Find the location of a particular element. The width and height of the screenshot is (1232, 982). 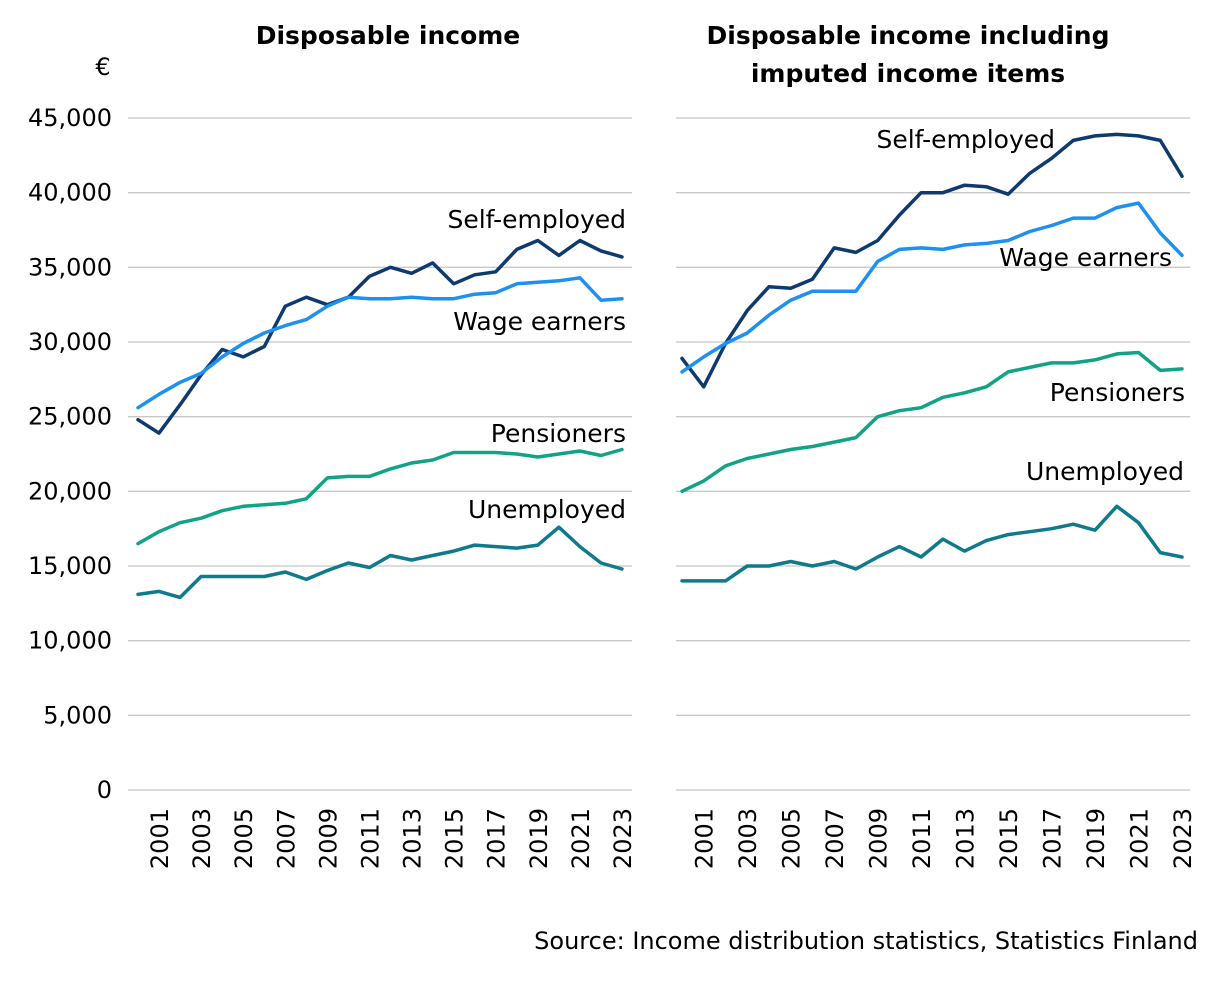

y-tick-label-10000: 10,000 is located at coordinates (70, 641).